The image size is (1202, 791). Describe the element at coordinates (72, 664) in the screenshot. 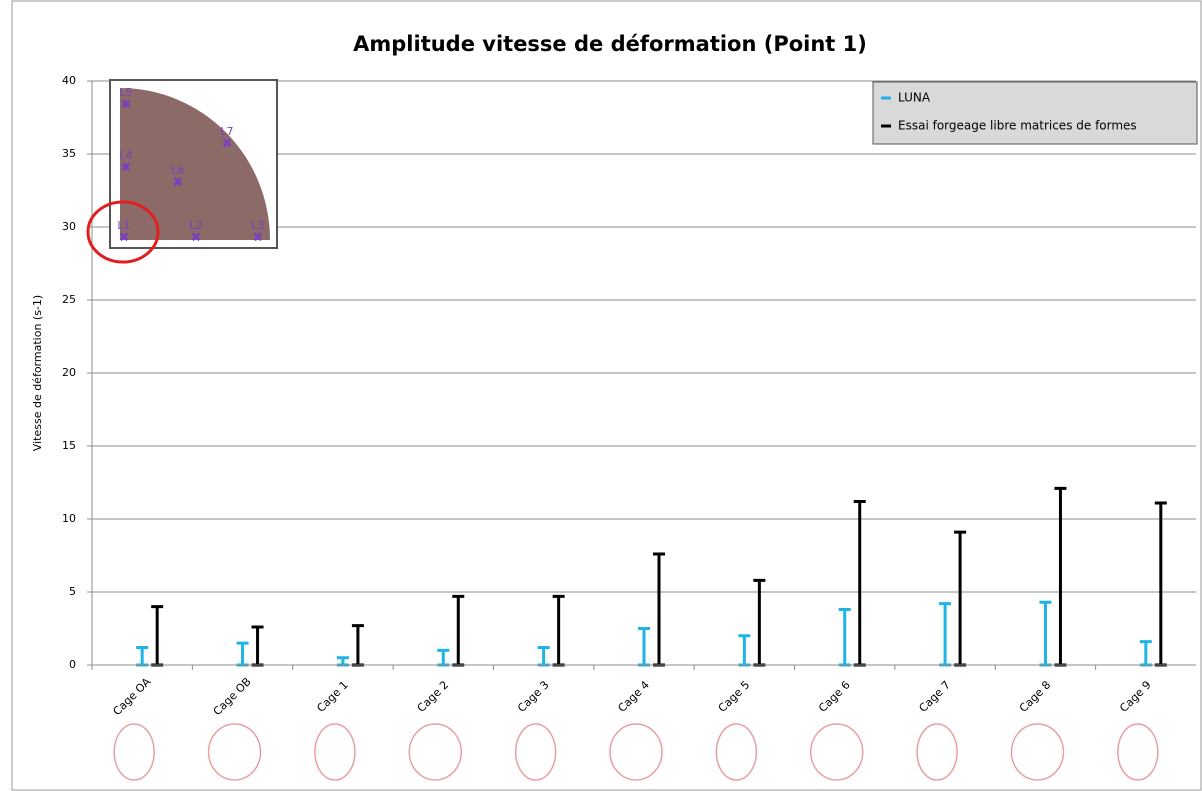

I see `y-tick-label: 0` at that location.